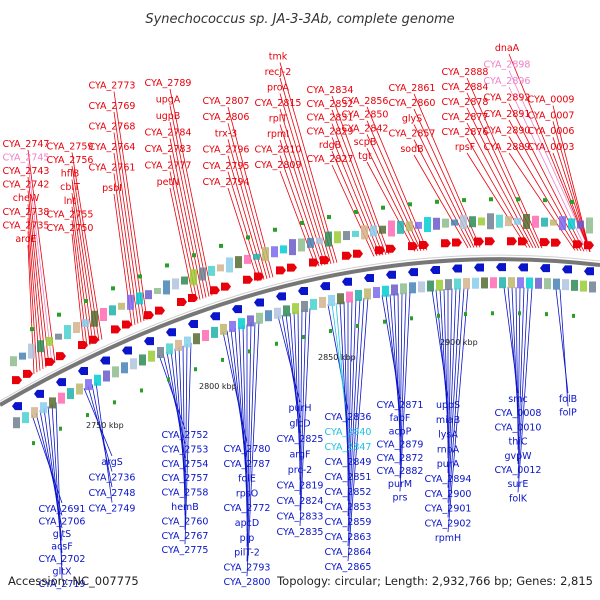  What do you see at coordinates (551, 100) in the screenshot?
I see `gene-label: CYA_0009` at bounding box center [551, 100].